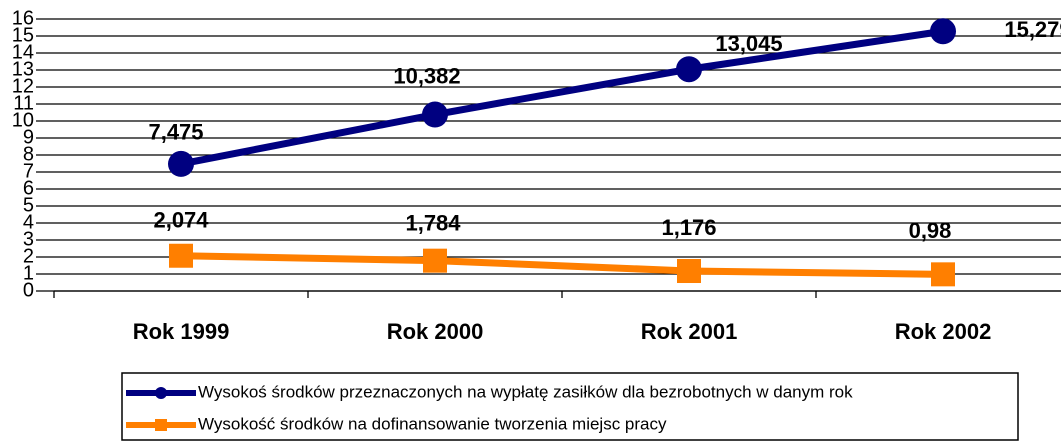  I want to click on y-tick-label: 14, so click(23, 52).